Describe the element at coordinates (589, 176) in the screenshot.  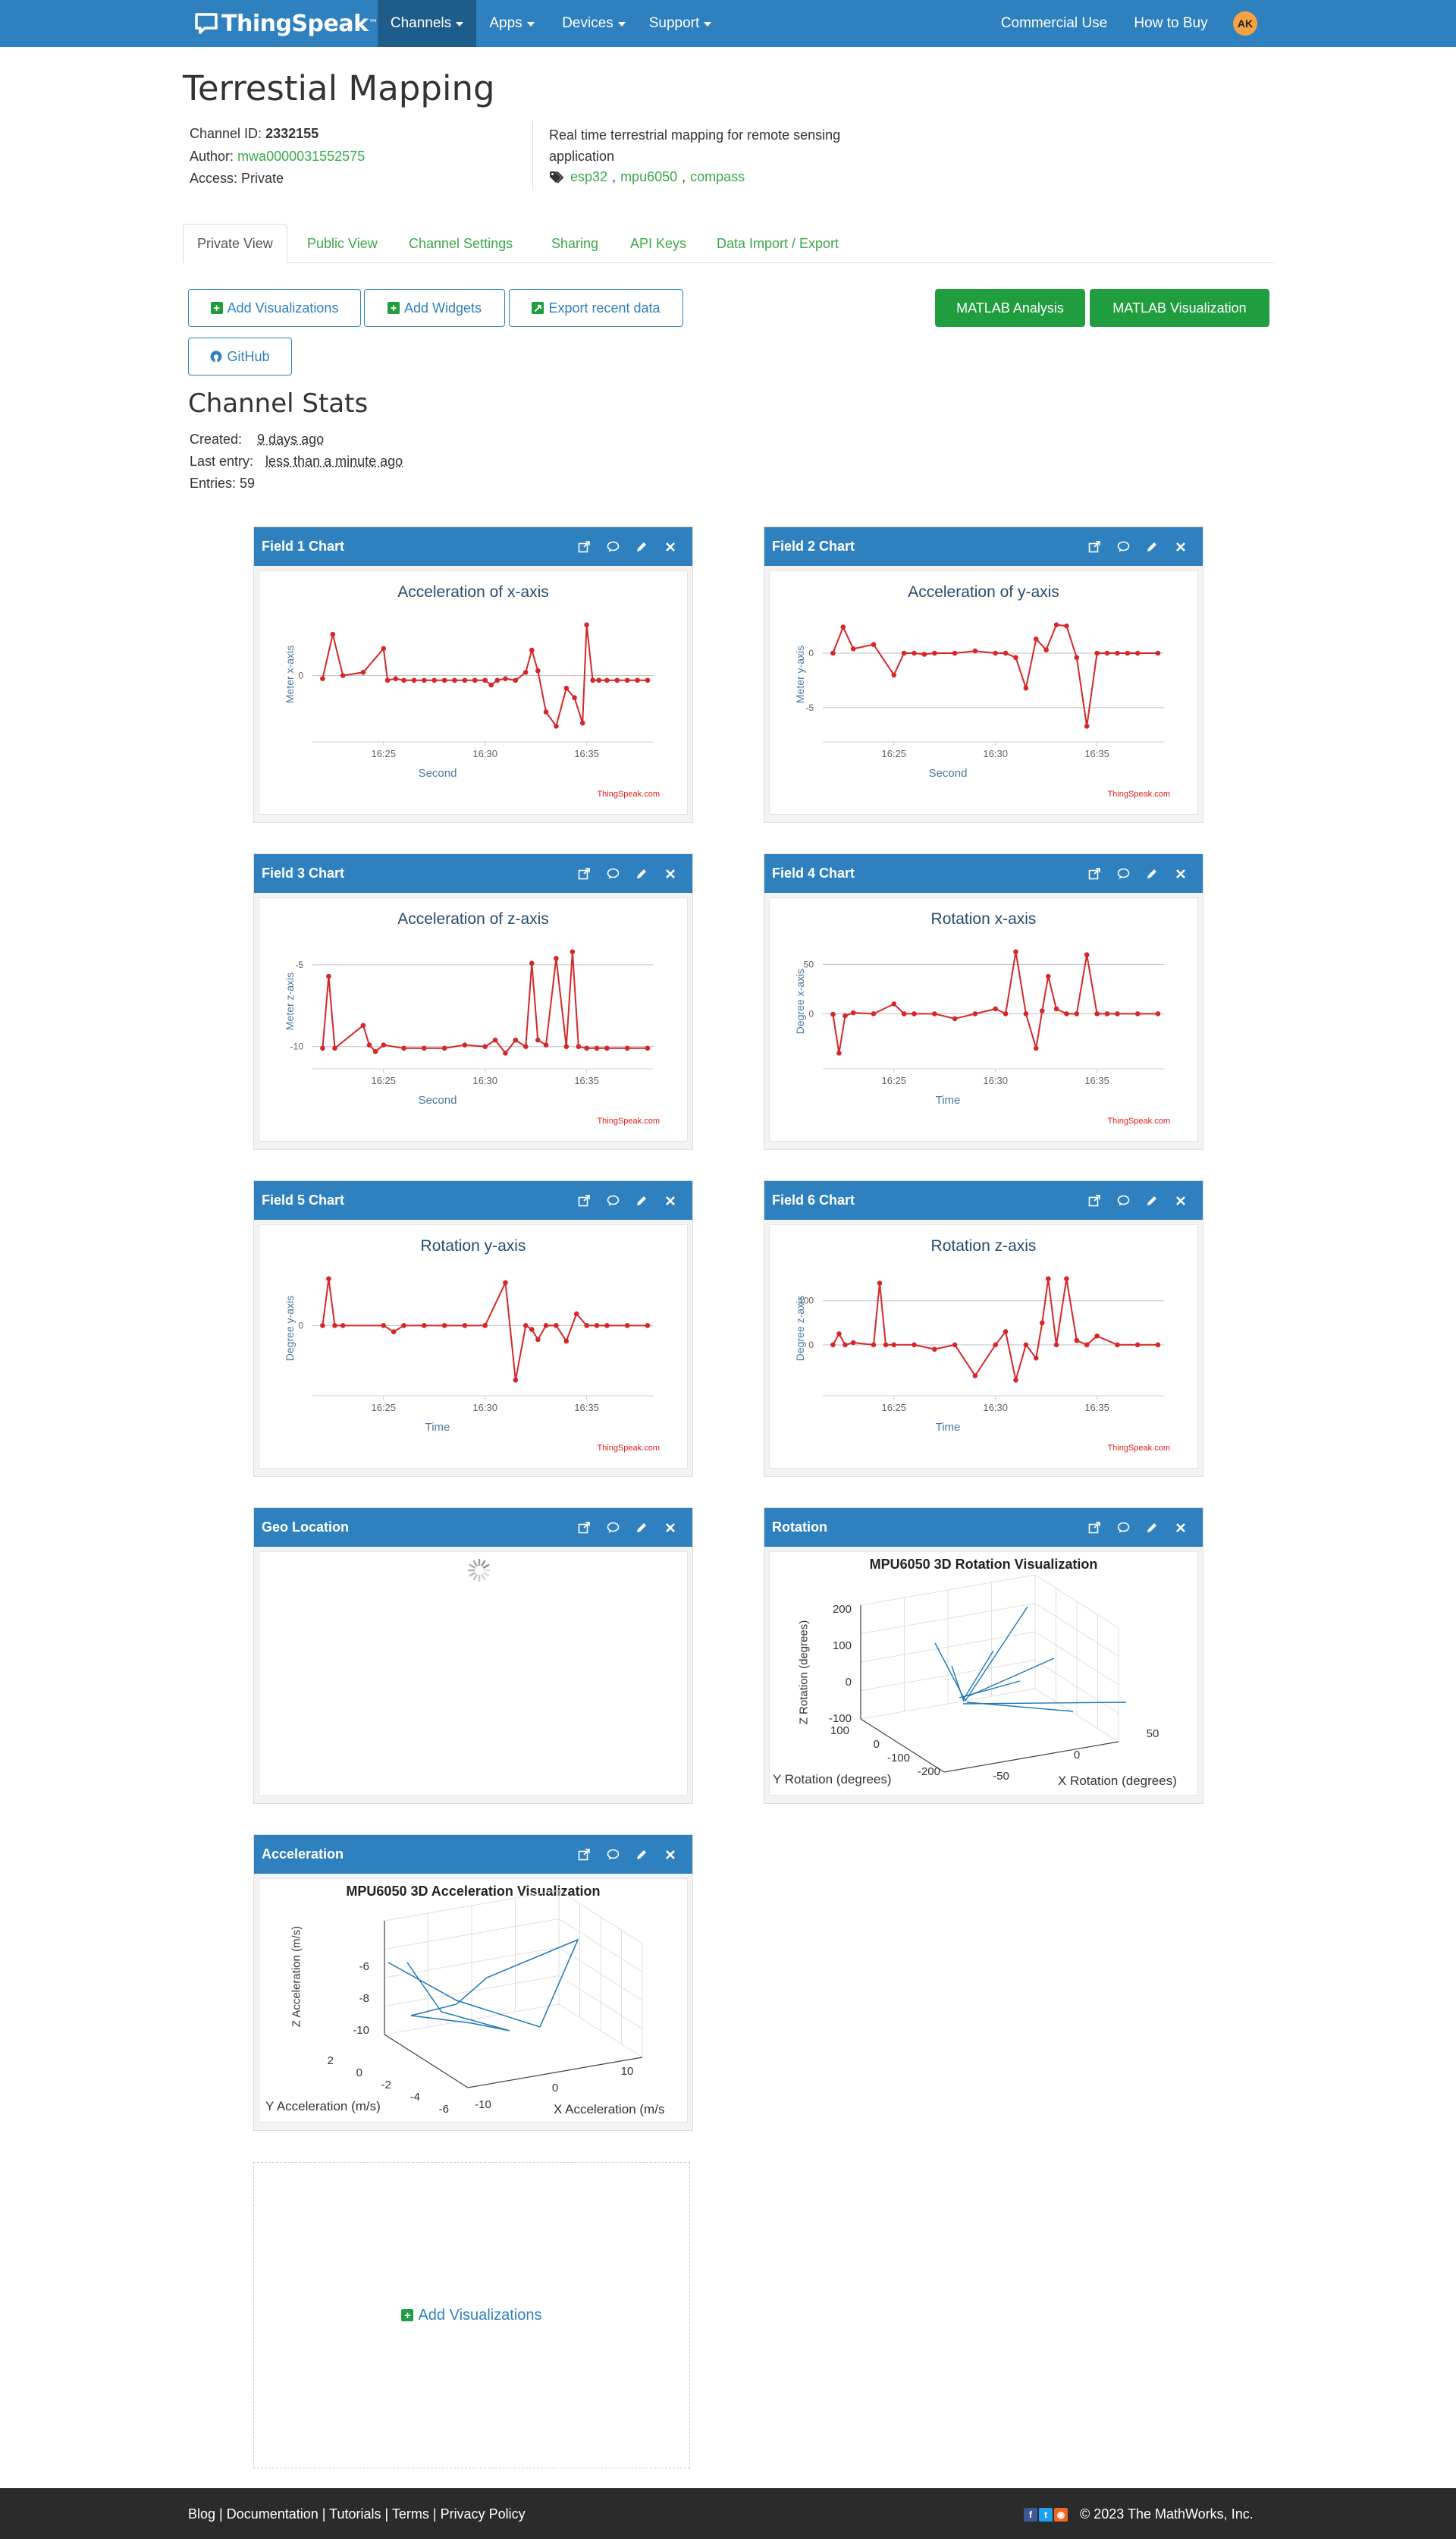
I see `tag-esp32: esp32` at that location.